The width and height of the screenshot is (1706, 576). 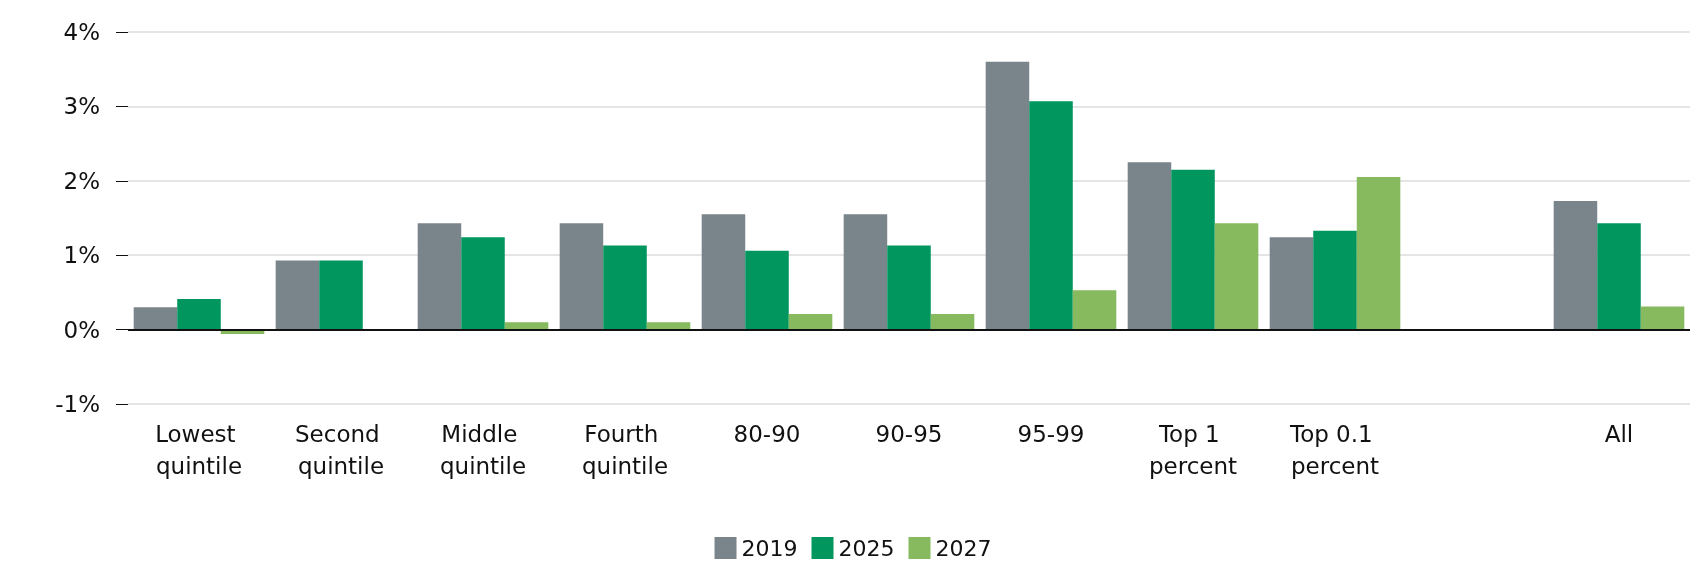 What do you see at coordinates (909, 434) in the screenshot?
I see `x-tick-label: 90-95` at bounding box center [909, 434].